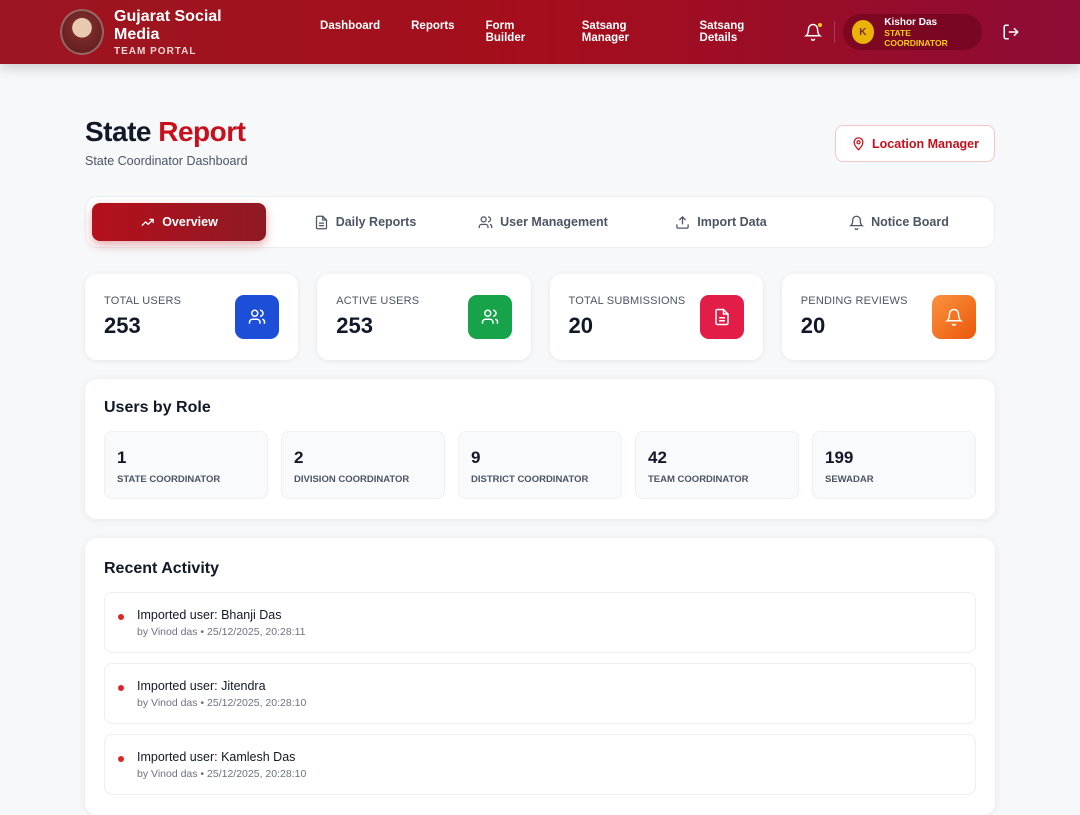 This screenshot has height=815, width=1080. I want to click on role-item: 199 SEWADAR, so click(894, 465).